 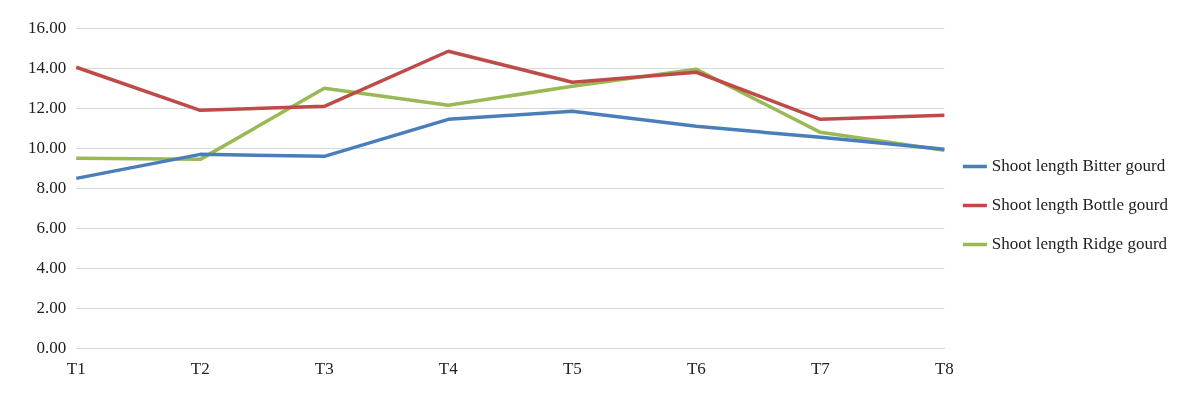 I want to click on x-tick-label: T3, so click(x=324, y=369).